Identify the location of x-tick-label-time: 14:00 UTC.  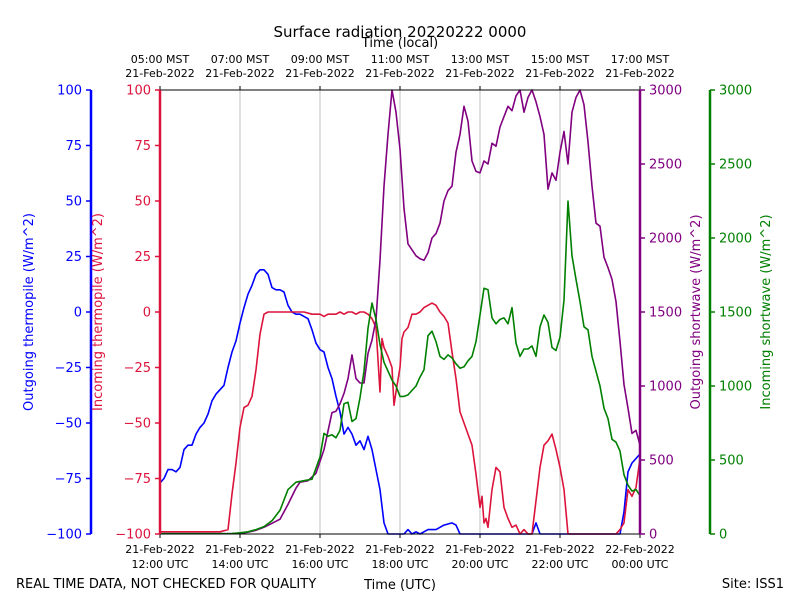
(239, 564).